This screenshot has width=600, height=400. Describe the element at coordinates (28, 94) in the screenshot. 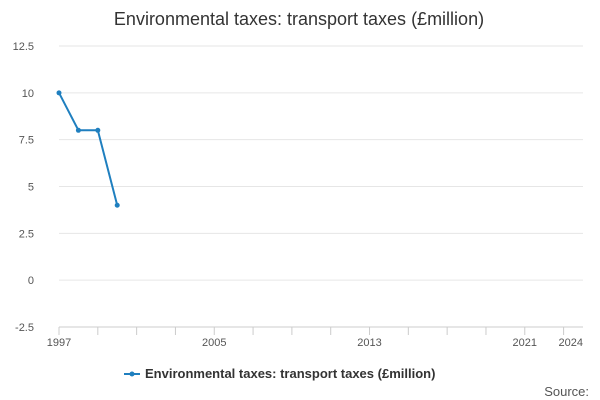

I see `y-tick-label: 10` at that location.